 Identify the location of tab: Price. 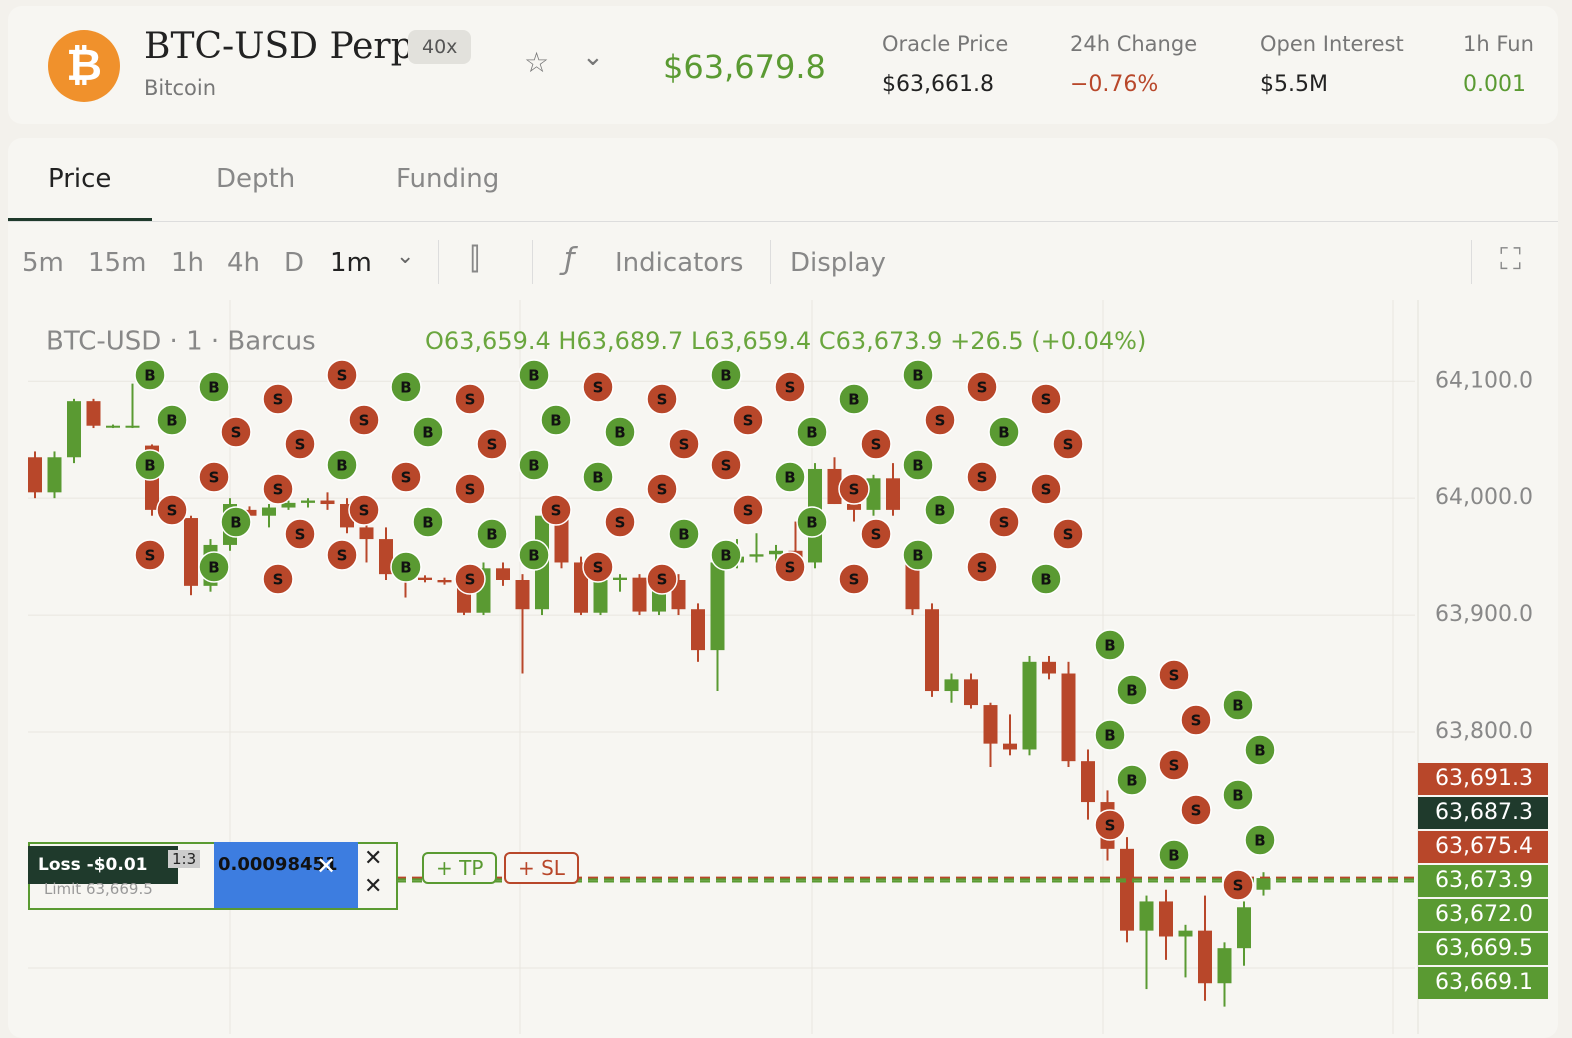
(80, 179).